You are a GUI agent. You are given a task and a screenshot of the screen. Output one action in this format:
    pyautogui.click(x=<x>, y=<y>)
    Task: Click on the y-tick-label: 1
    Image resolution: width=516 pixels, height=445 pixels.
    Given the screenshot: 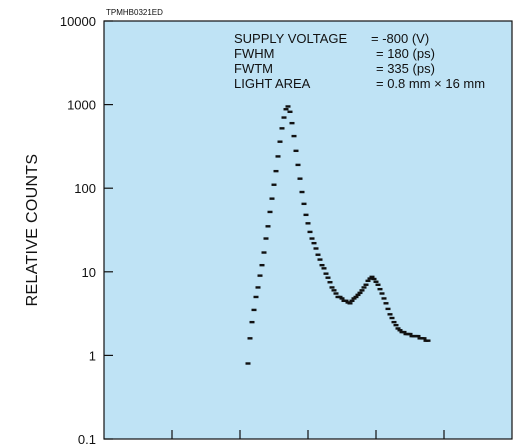 What is the action you would take?
    pyautogui.click(x=92, y=355)
    